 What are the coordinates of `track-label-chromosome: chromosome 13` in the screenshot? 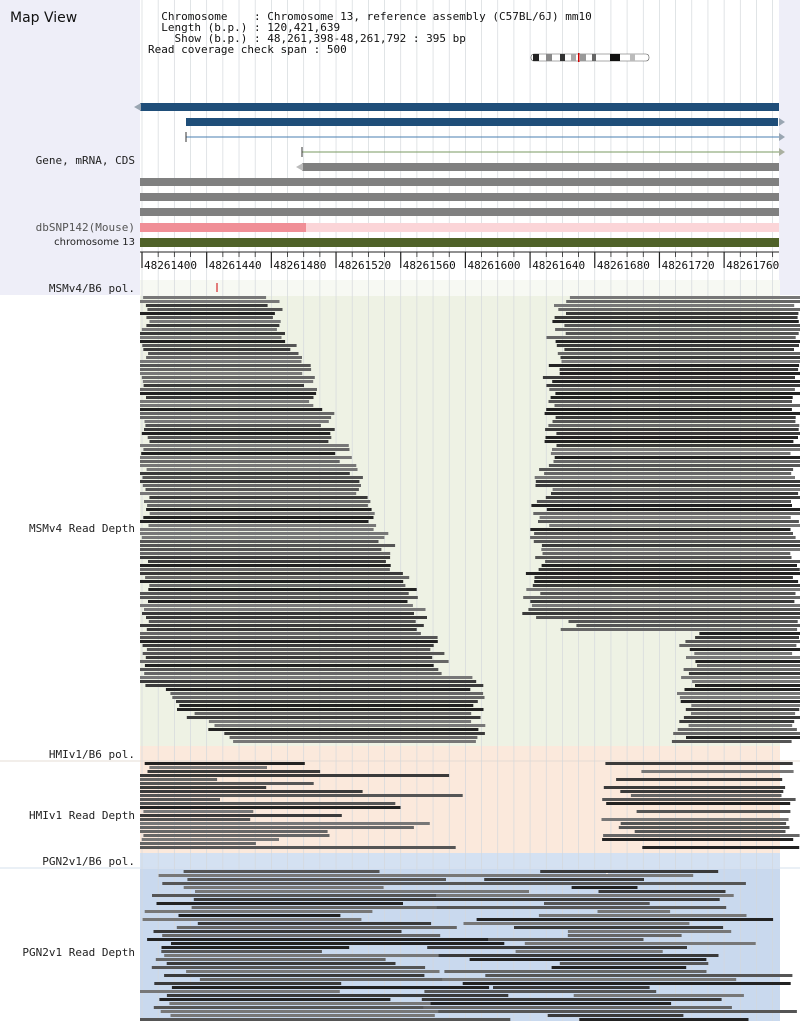 It's located at (94, 242).